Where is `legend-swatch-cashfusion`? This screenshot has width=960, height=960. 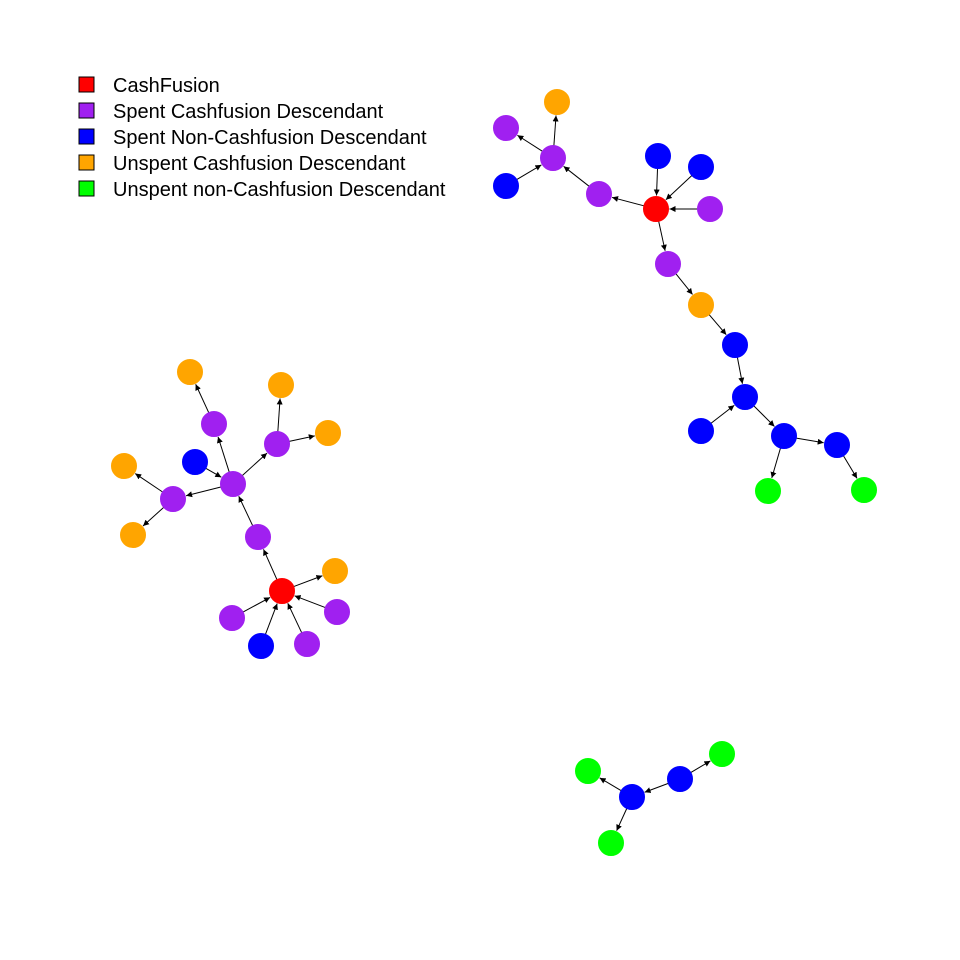
legend-swatch-cashfusion is located at coordinates (86, 84).